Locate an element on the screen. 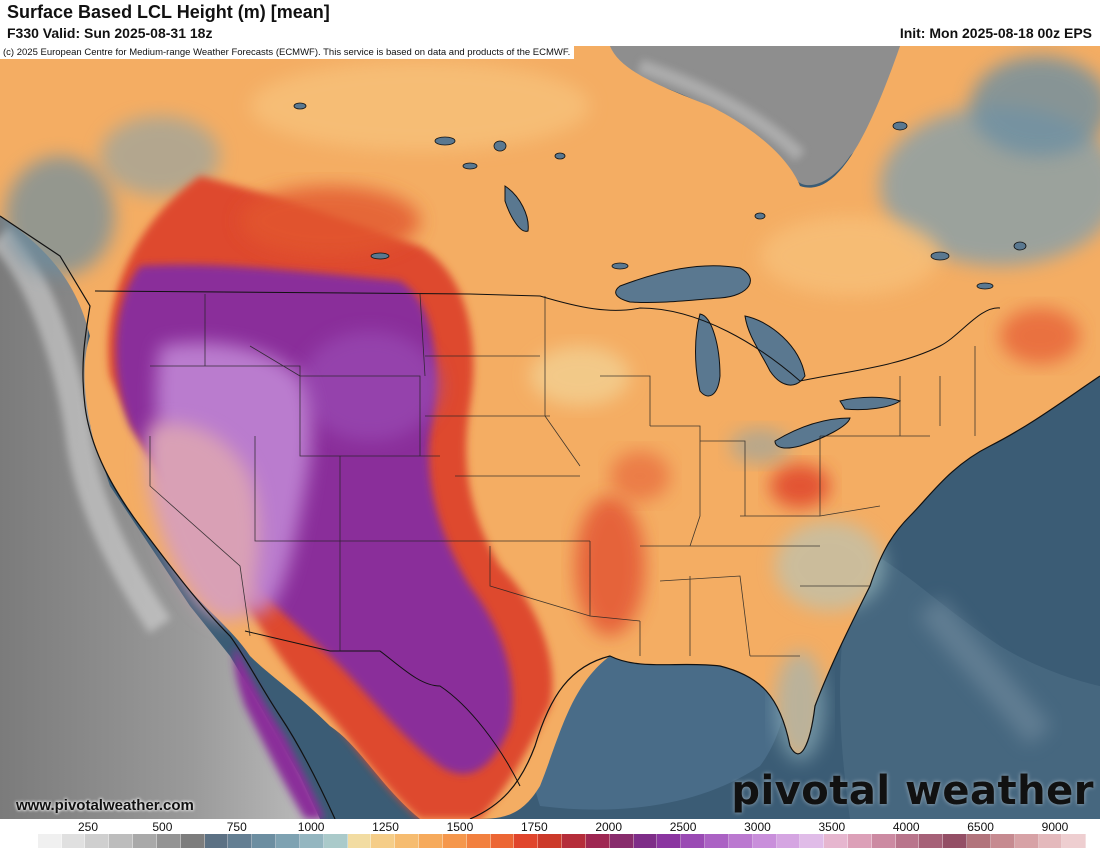  carolinas-cool is located at coordinates (830, 566).